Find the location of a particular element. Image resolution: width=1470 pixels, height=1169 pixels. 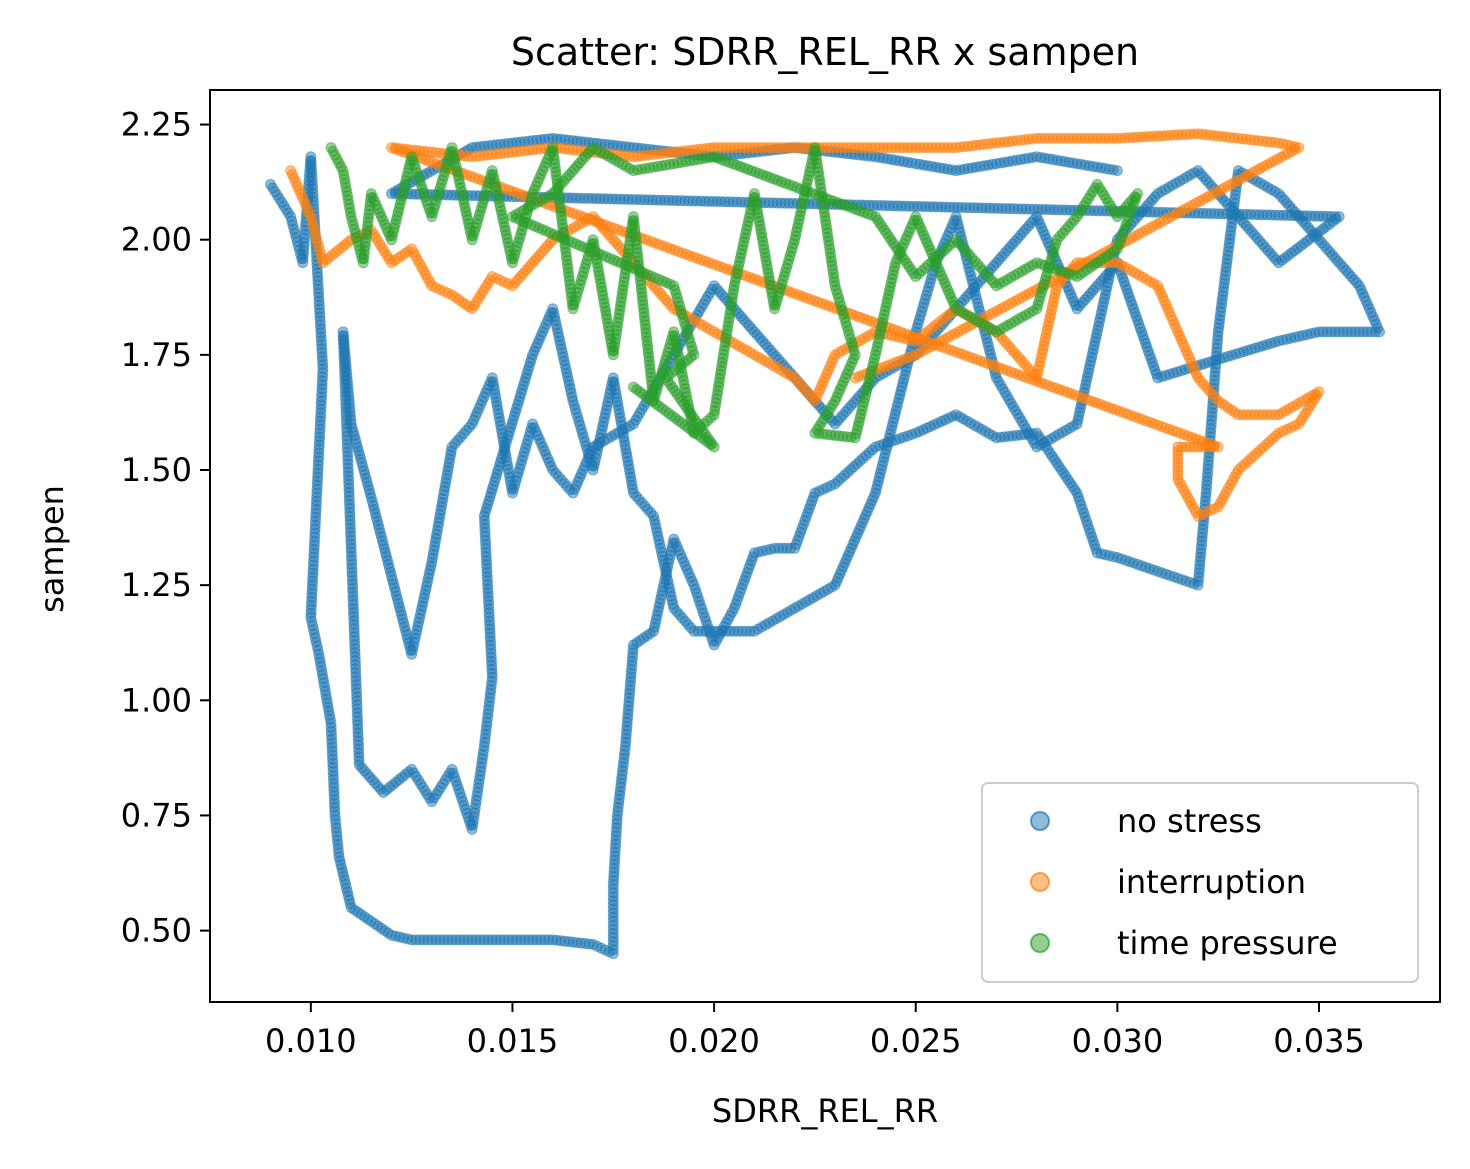

y-tick-label: 2.25 is located at coordinates (156, 125).